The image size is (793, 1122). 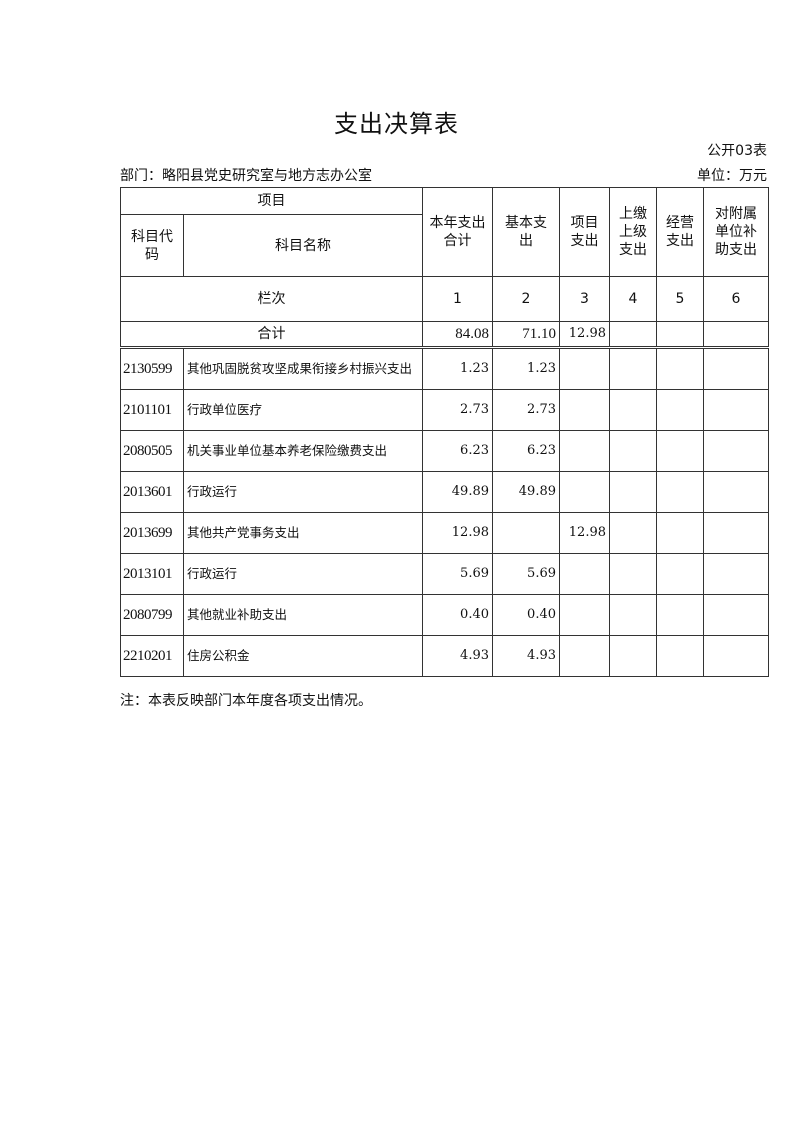 I want to click on table-row: 2101101 行政单位医疗 2.73 2.73, so click(x=444, y=410).